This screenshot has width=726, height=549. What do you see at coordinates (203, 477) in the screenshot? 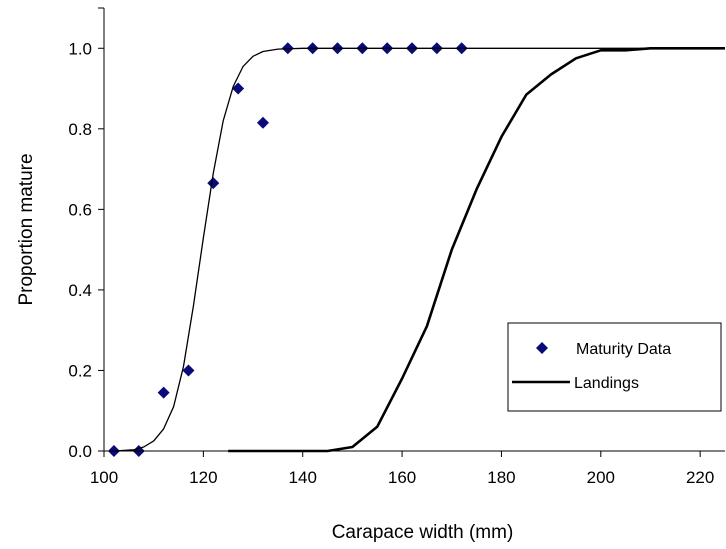
I see `x-tick-label: 120` at bounding box center [203, 477].